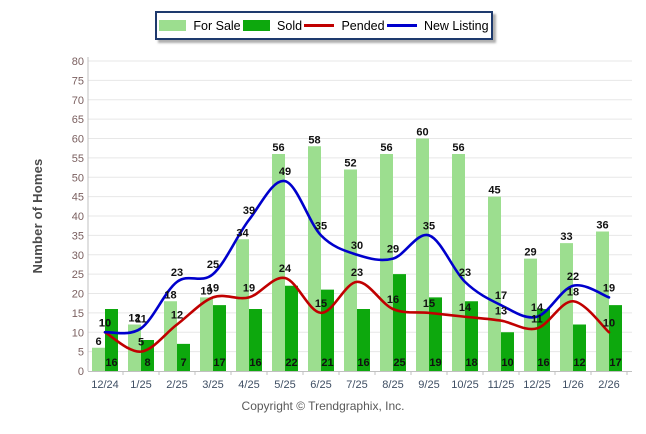 Image resolution: width=646 pixels, height=434 pixels. What do you see at coordinates (177, 273) in the screenshot?
I see `new-listing-value-label: 23` at bounding box center [177, 273].